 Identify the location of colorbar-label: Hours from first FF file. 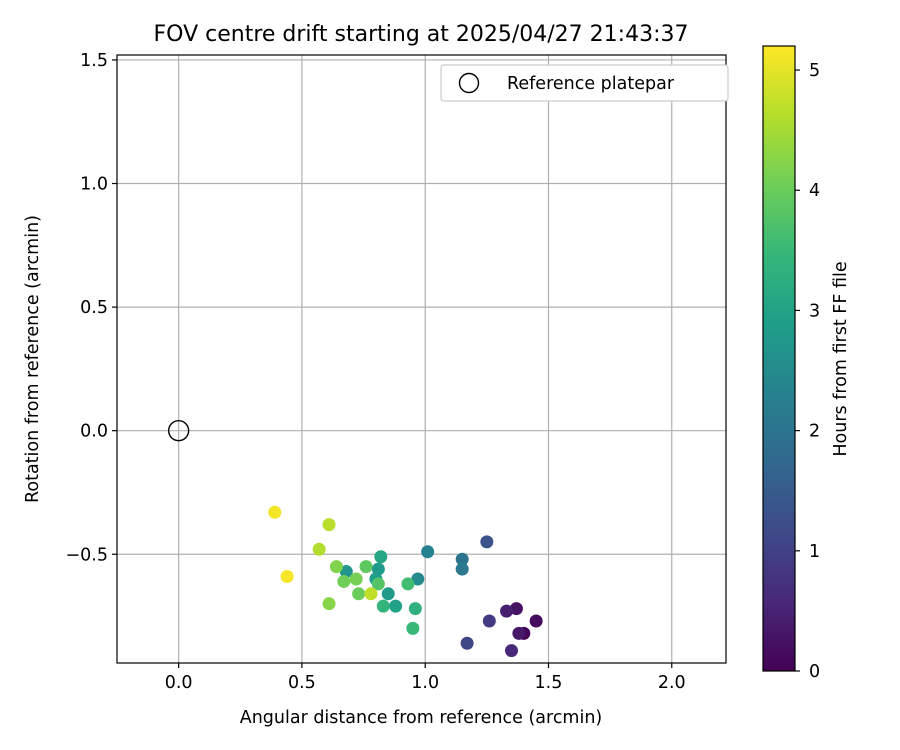
(841, 358).